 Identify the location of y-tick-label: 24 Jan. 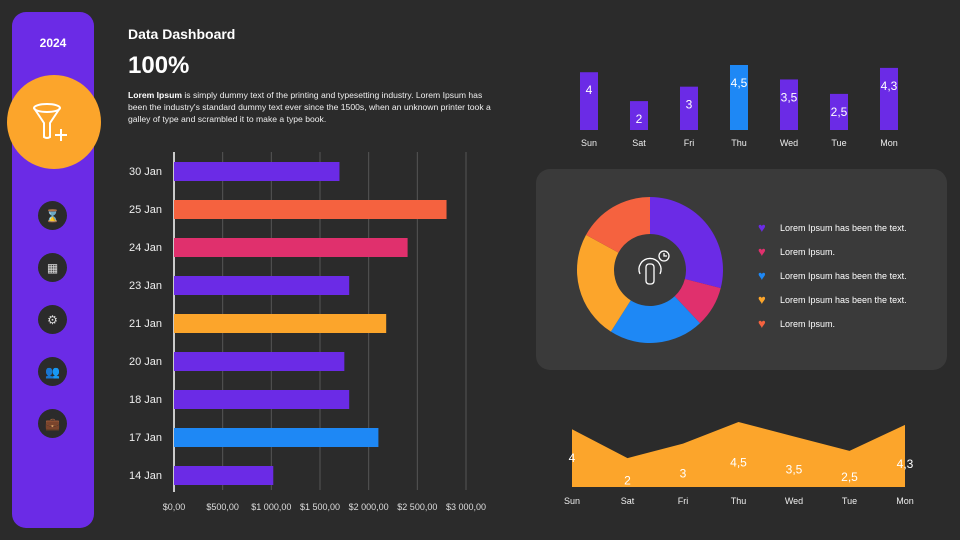
(145, 248).